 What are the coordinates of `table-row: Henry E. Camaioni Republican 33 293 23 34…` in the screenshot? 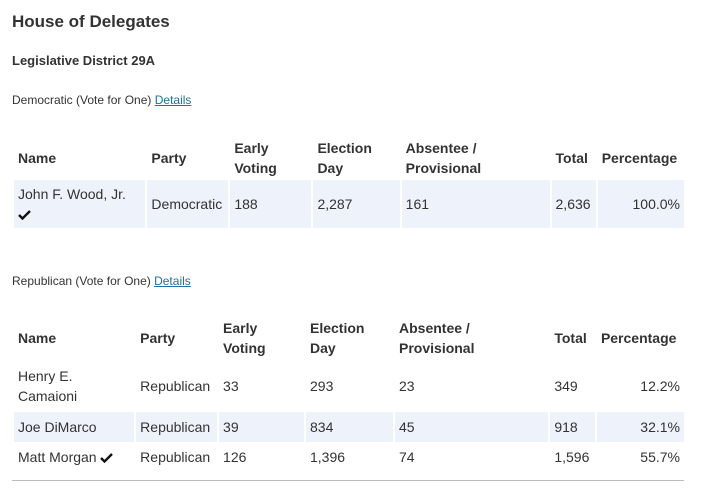 It's located at (349, 386).